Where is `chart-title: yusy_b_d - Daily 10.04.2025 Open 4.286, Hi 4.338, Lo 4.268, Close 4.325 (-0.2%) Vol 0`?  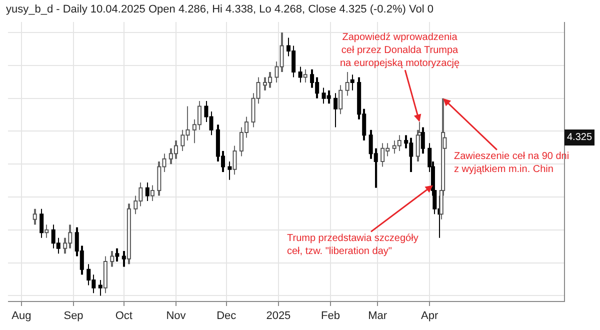 chart-title: yusy_b_d - Daily 10.04.2025 Open 4.286, Hi 4.338, Lo 4.268, Close 4.325 (-0.2%) Vol 0 is located at coordinates (220, 10).